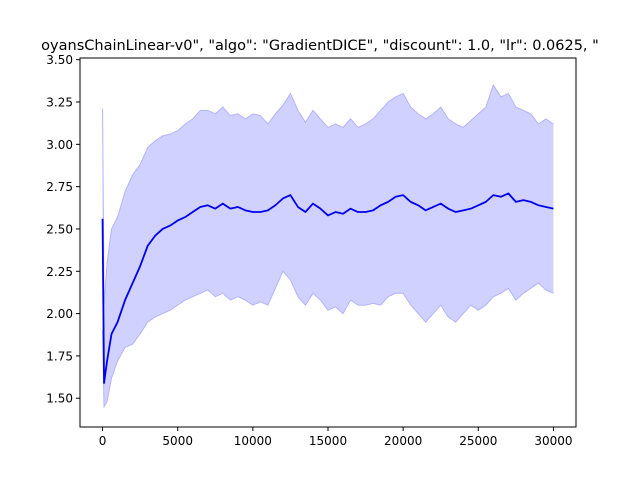 Image resolution: width=640 pixels, height=480 pixels. What do you see at coordinates (59, 356) in the screenshot?
I see `y-tick-label: 1.75` at bounding box center [59, 356].